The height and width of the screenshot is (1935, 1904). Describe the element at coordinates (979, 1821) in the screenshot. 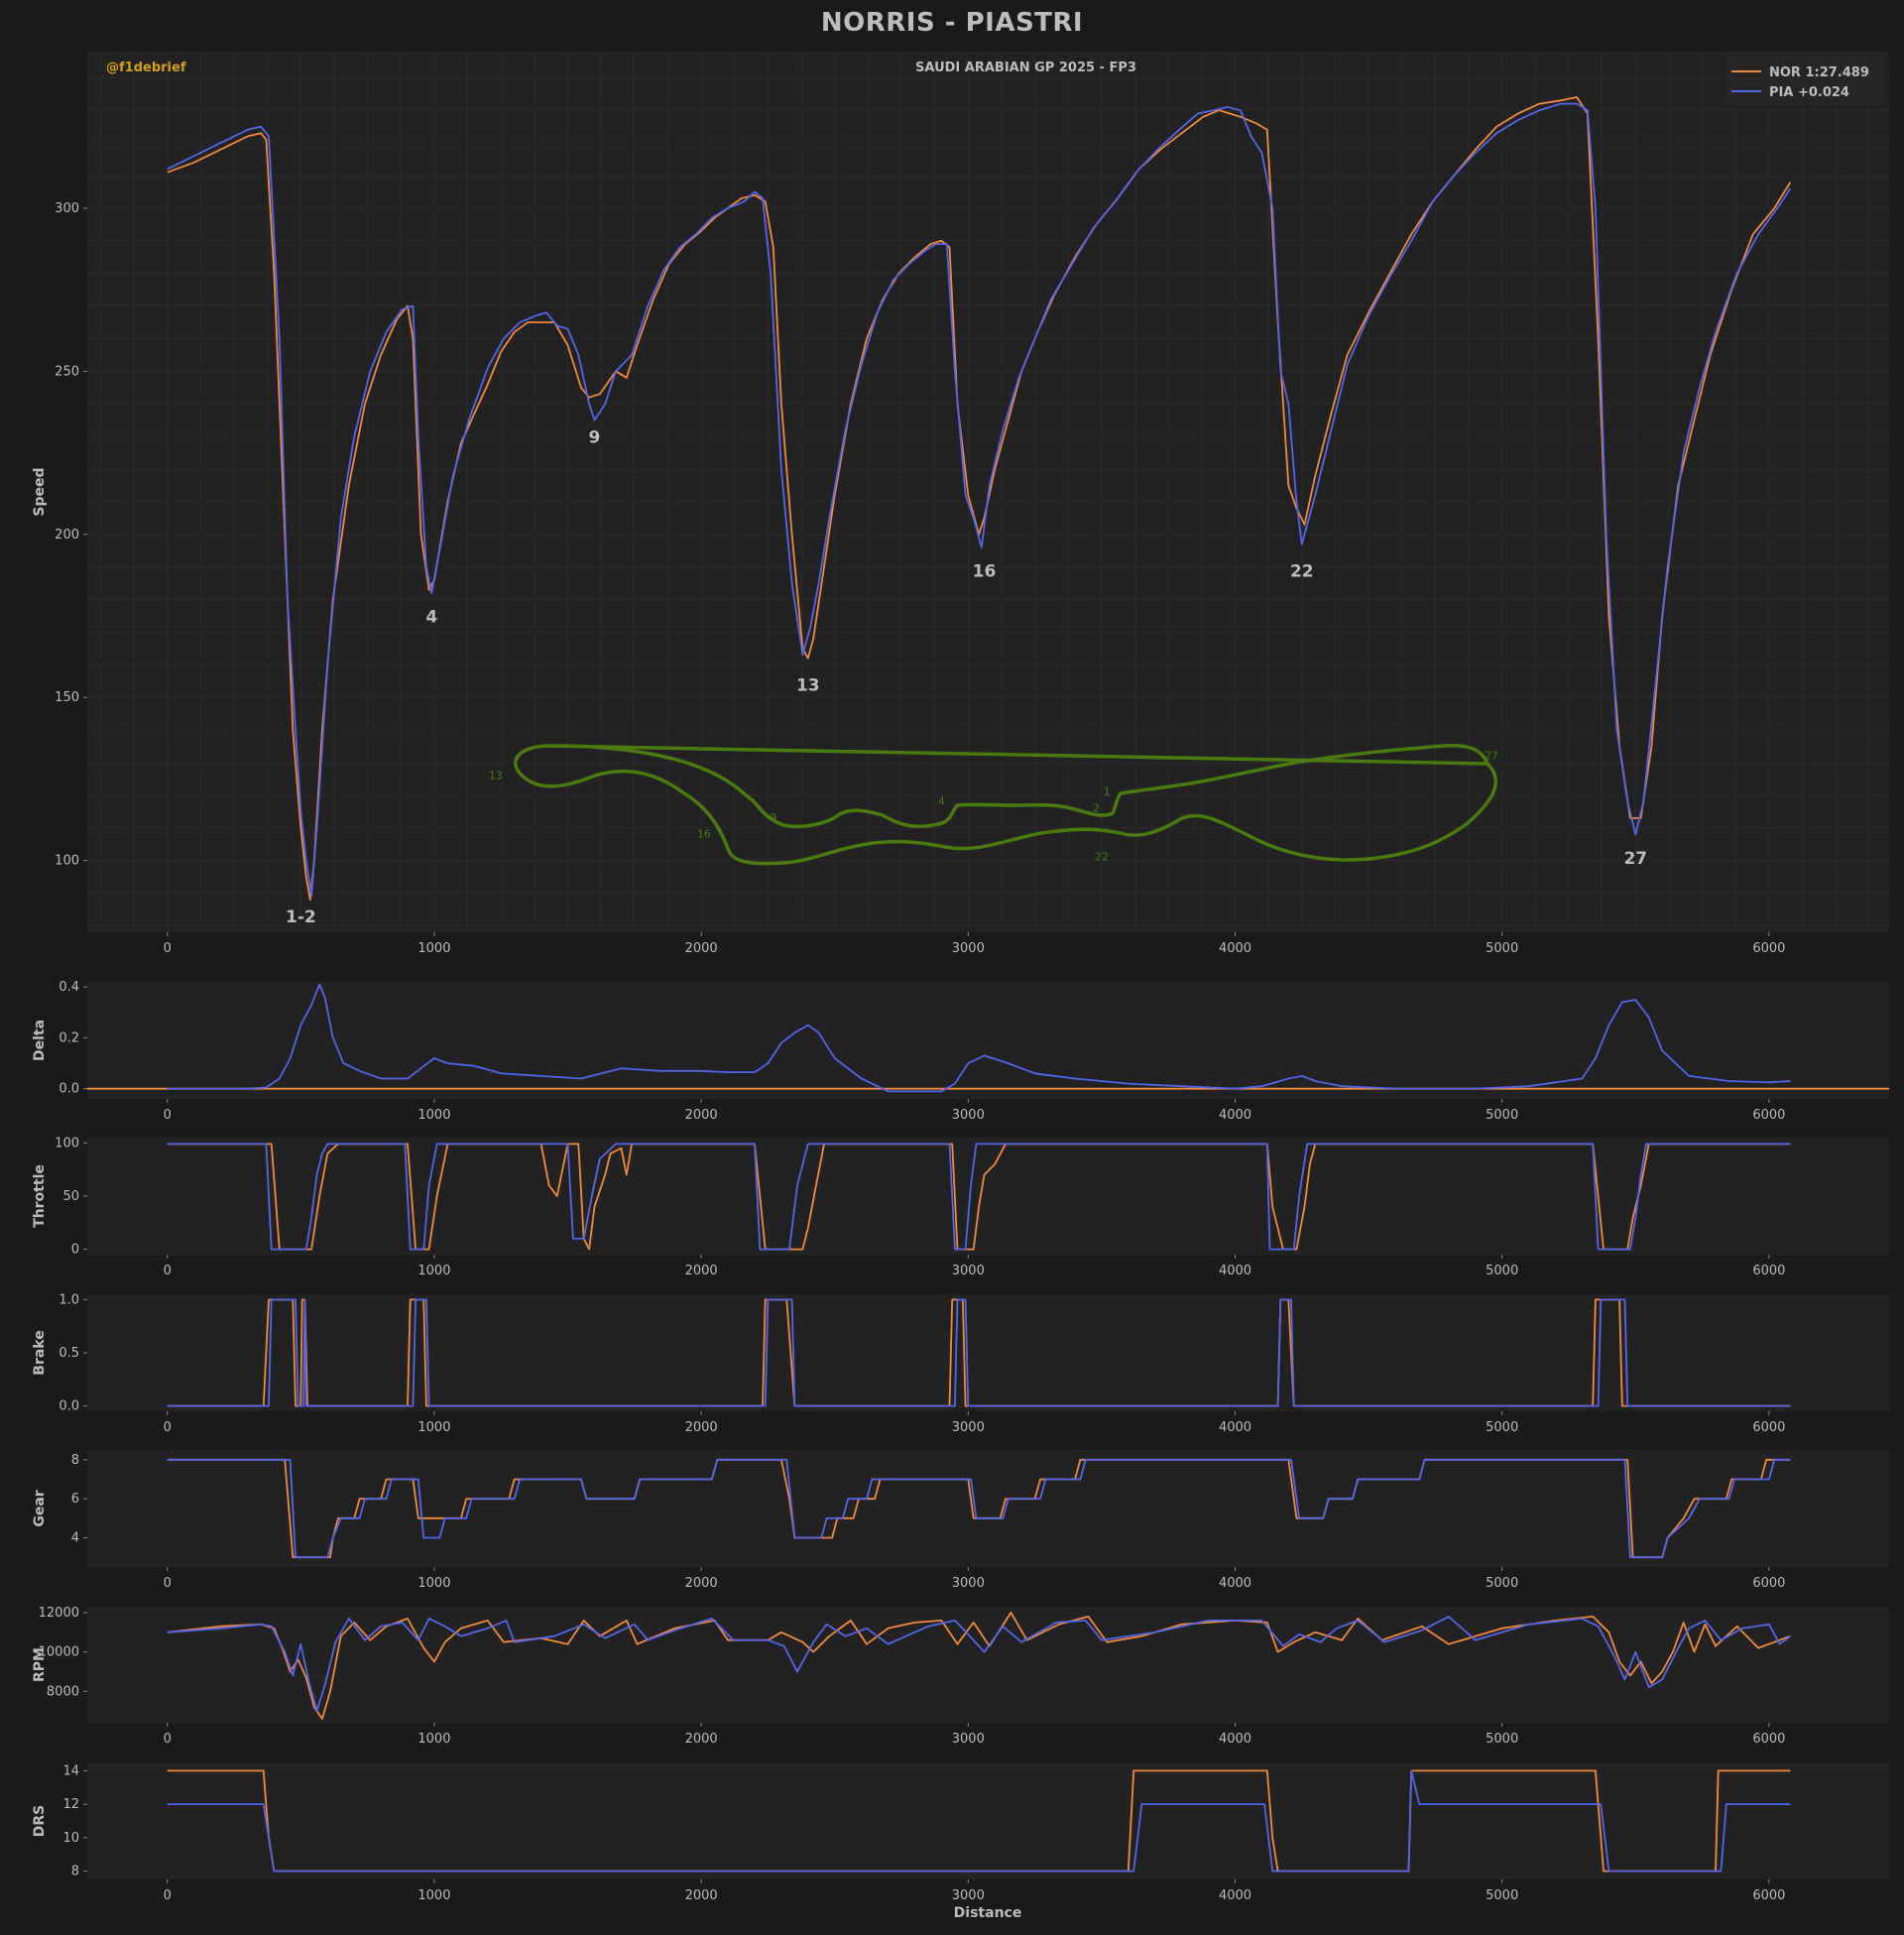

I see `drs-series-pia` at that location.